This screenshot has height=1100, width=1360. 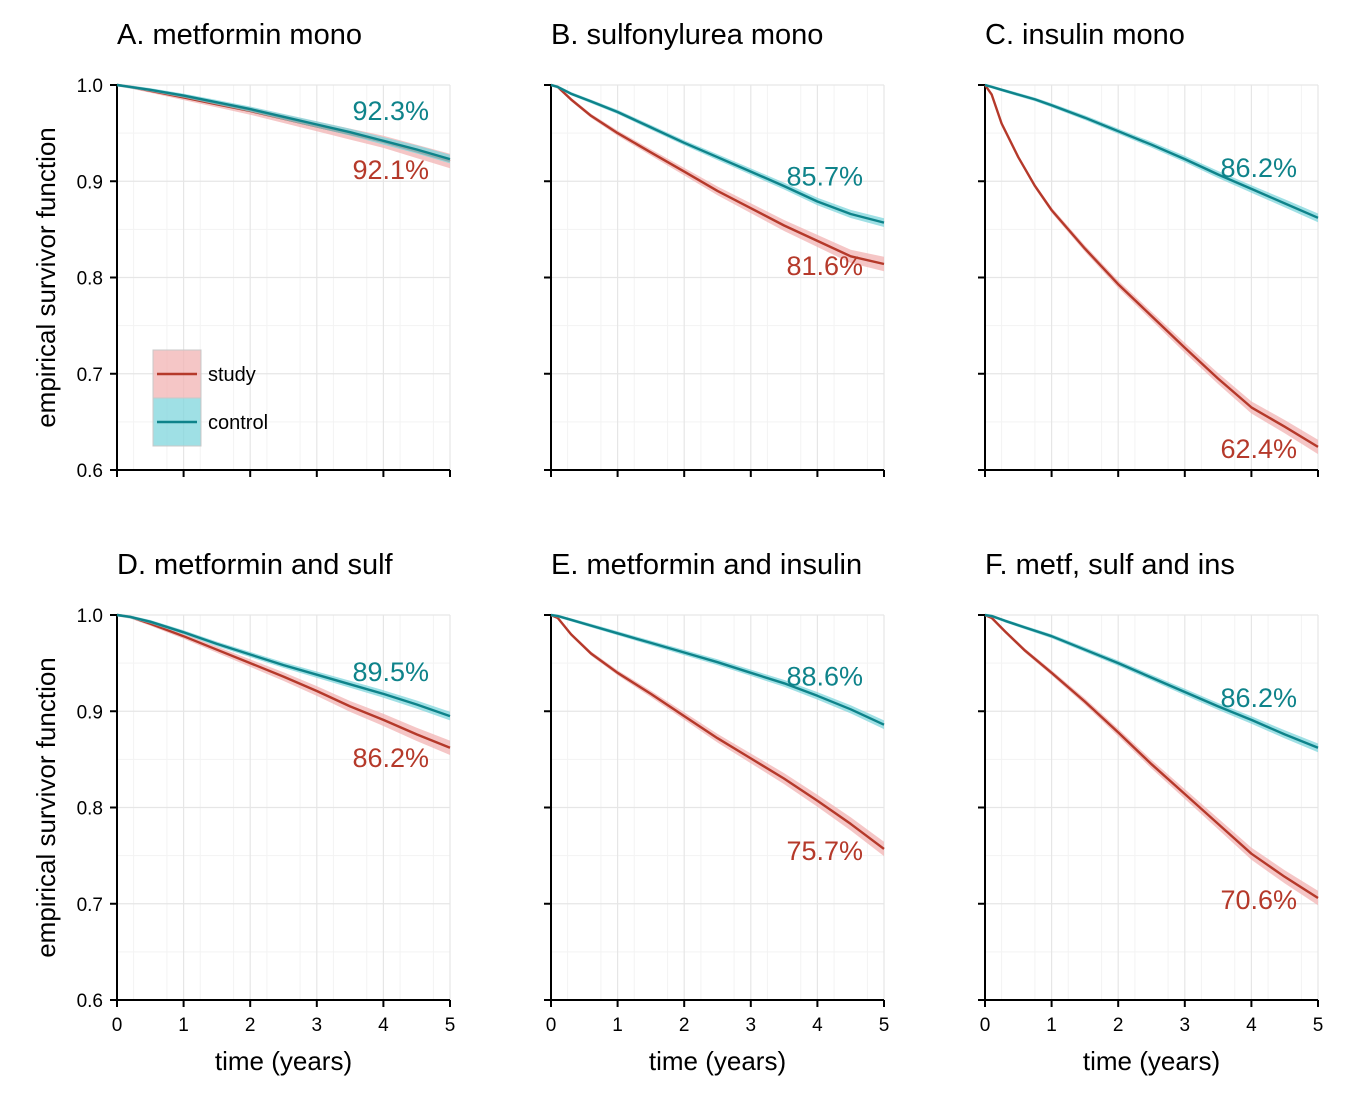 I want to click on panel-title: E. metformin and insulin, so click(x=706, y=565).